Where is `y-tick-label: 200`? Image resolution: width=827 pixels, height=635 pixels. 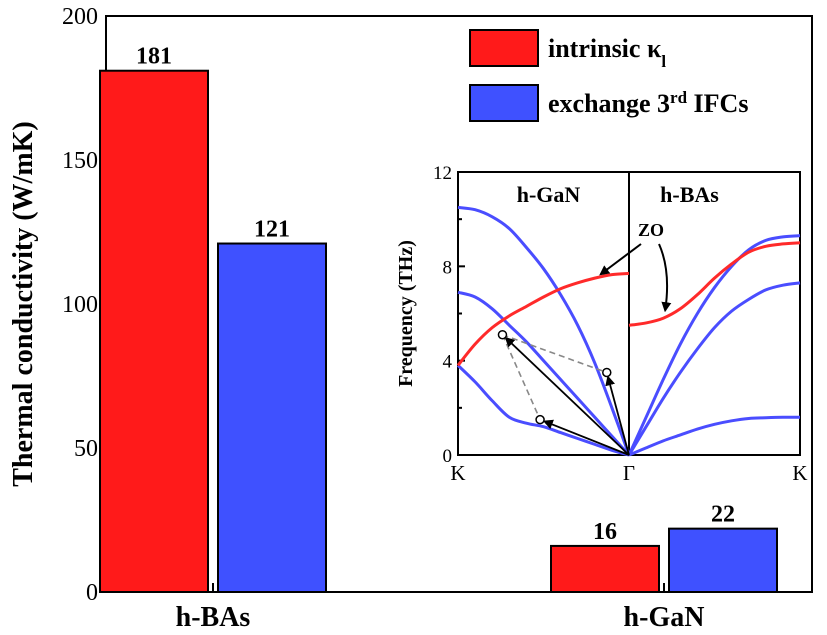
y-tick-label: 200 is located at coordinates (80, 17).